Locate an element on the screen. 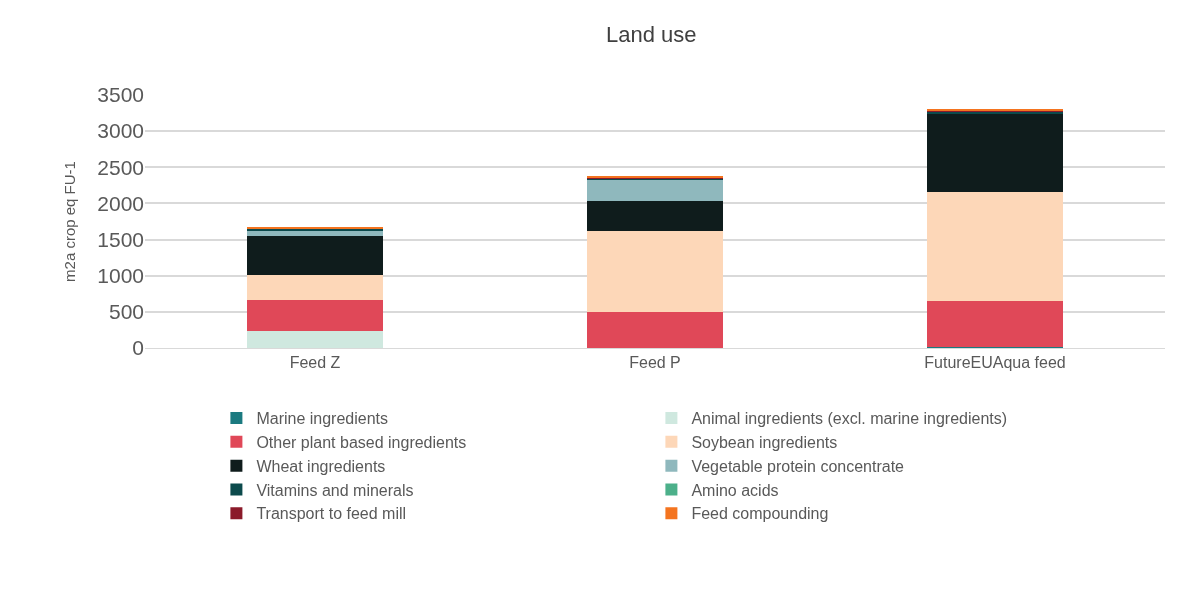  legend-label: Soybean ingredients is located at coordinates (764, 443).